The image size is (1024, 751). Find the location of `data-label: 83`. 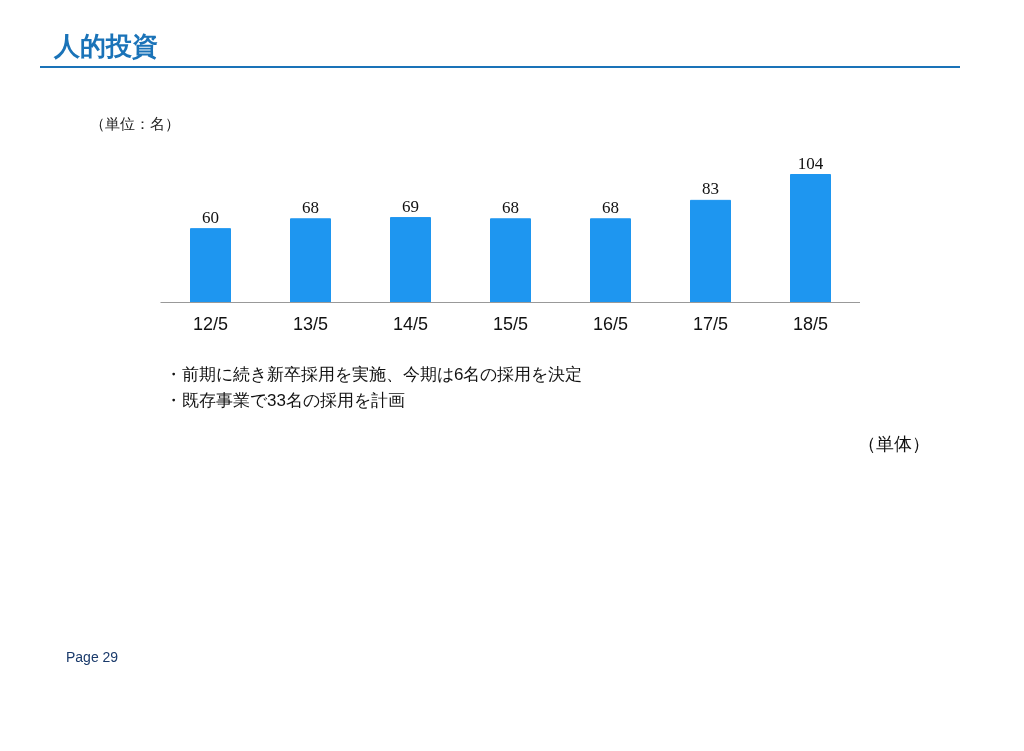

data-label: 83 is located at coordinates (710, 189).